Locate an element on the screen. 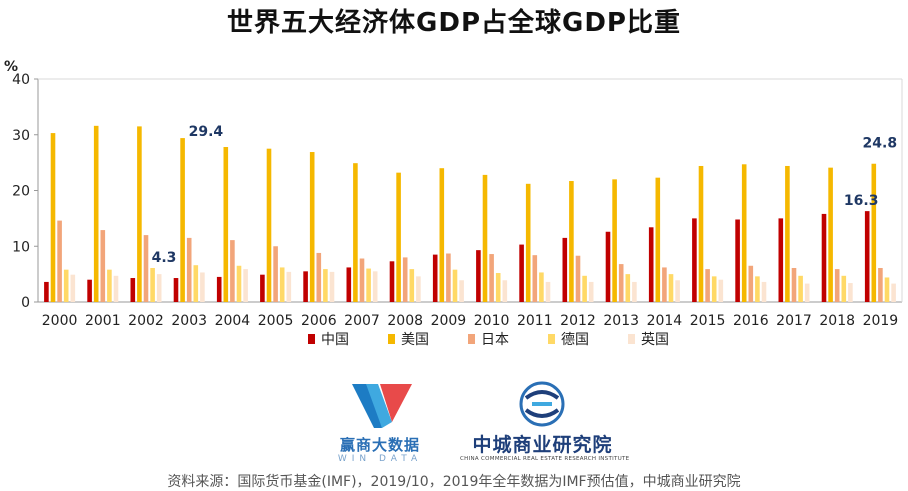  bar-usa-2004 is located at coordinates (226, 224).